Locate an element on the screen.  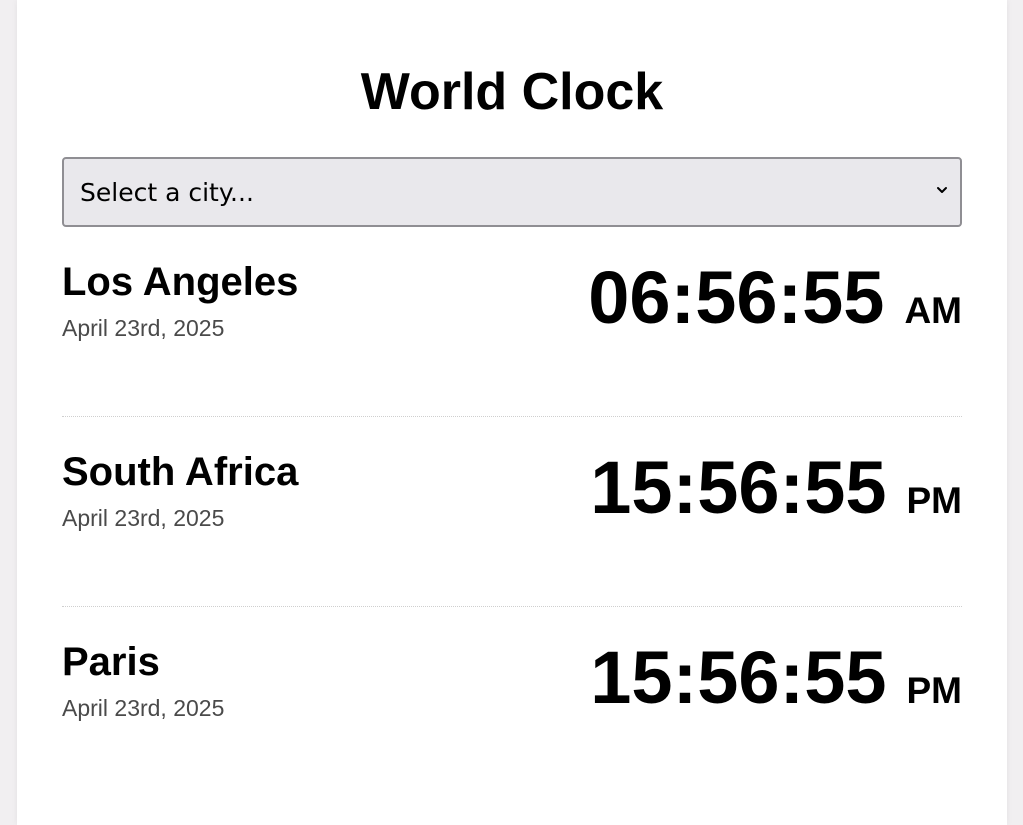
city-time: 06:56:55 is located at coordinates (736, 297).